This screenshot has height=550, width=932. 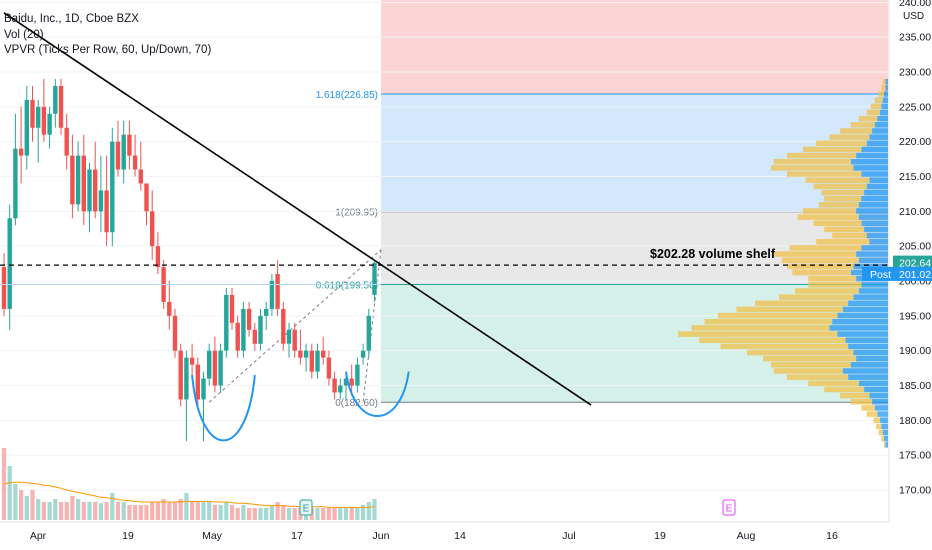 I want to click on volume-shelf-label: $202.28 volume shelf, so click(x=713, y=254).